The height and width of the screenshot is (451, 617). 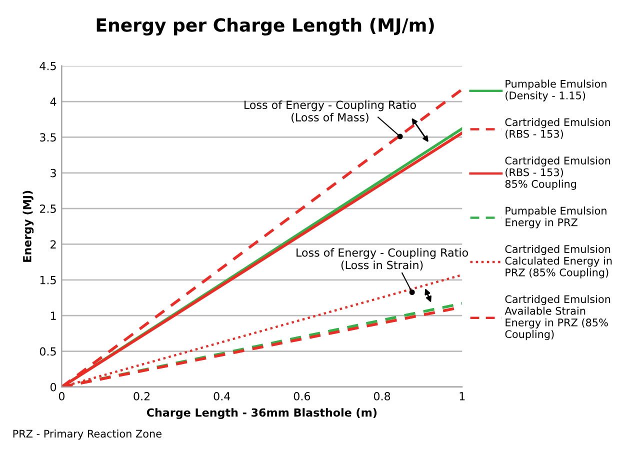 I want to click on legend-label: Cartridged Emulsion (RBS - 153) 85% Coupling, so click(x=557, y=173).